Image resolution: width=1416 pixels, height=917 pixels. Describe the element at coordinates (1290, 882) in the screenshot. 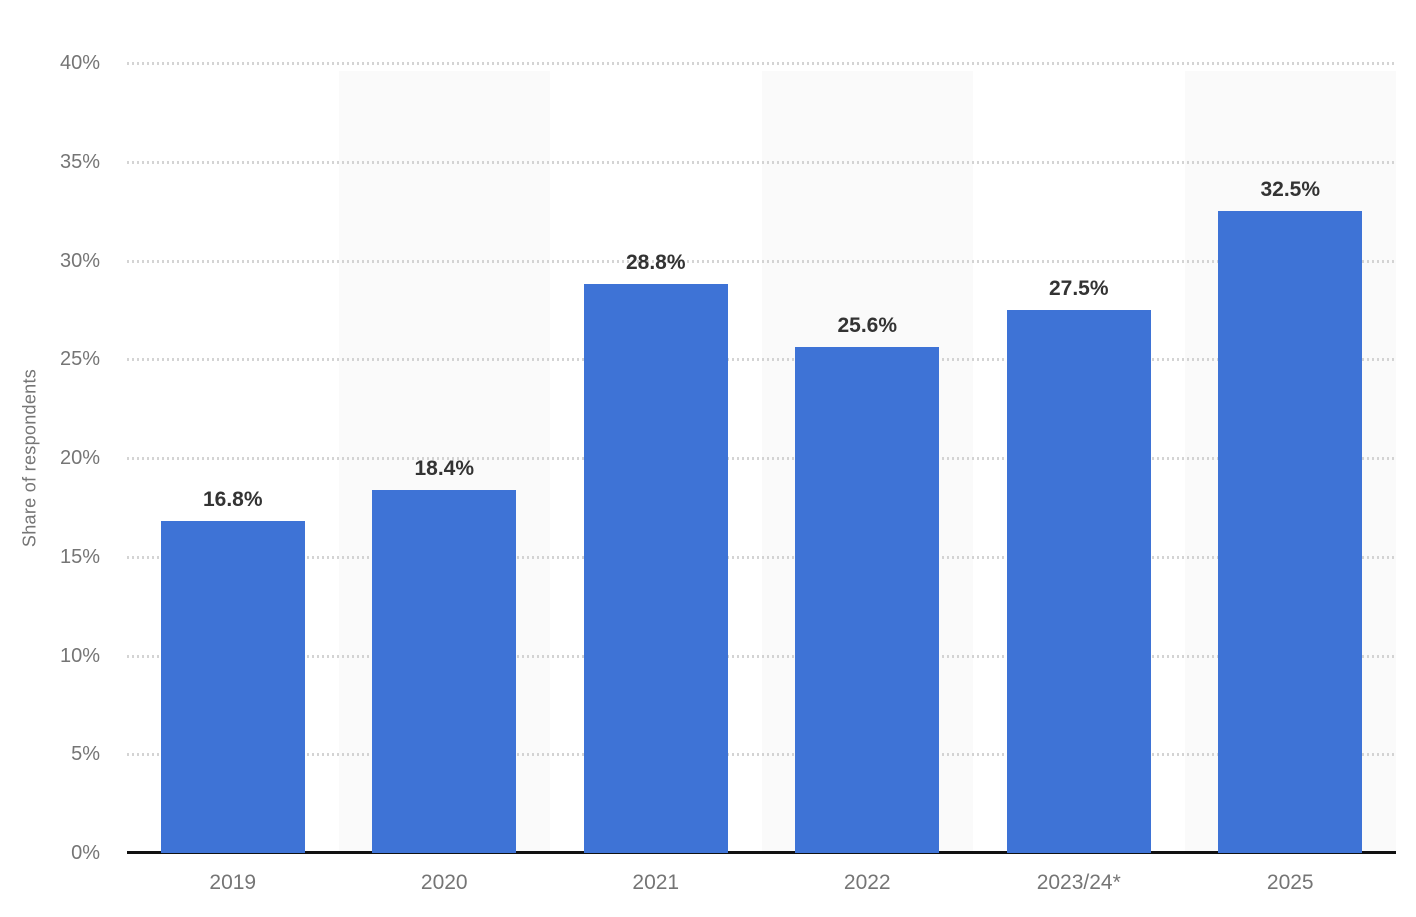

I see `x-tick-label: 2025` at that location.